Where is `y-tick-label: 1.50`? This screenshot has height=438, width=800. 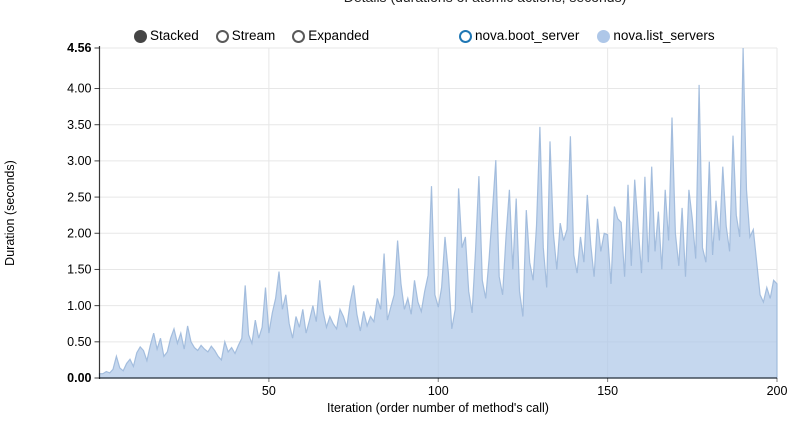
y-tick-label: 1.50 is located at coordinates (79, 270).